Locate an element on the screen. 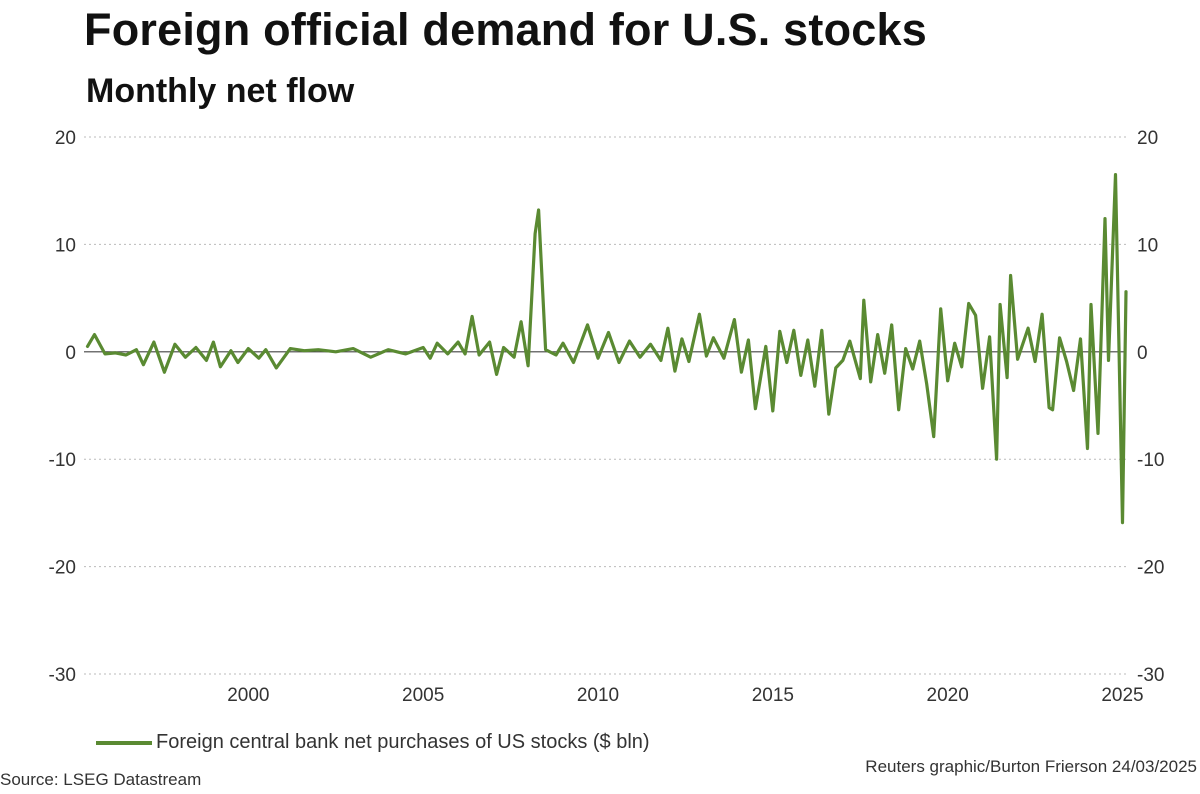 The image size is (1200, 794). y-tick-label-left: 10 is located at coordinates (65, 245).